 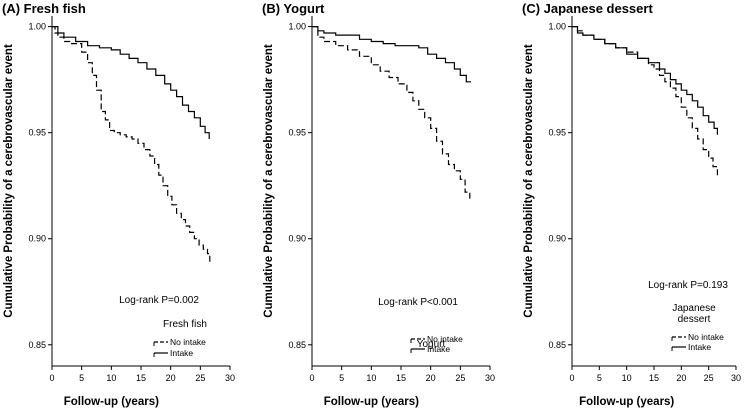 What do you see at coordinates (185, 324) in the screenshot?
I see `legend-title: Fresh fish` at bounding box center [185, 324].